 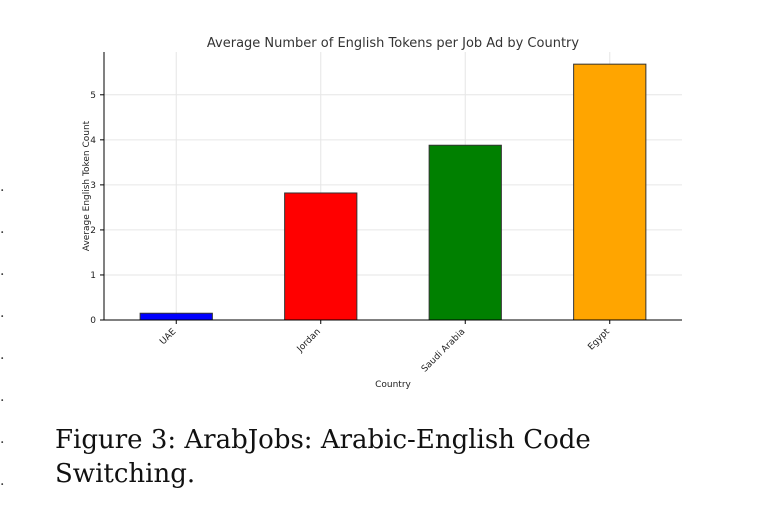 I want to click on y-tick-label: 5, so click(x=93, y=96).